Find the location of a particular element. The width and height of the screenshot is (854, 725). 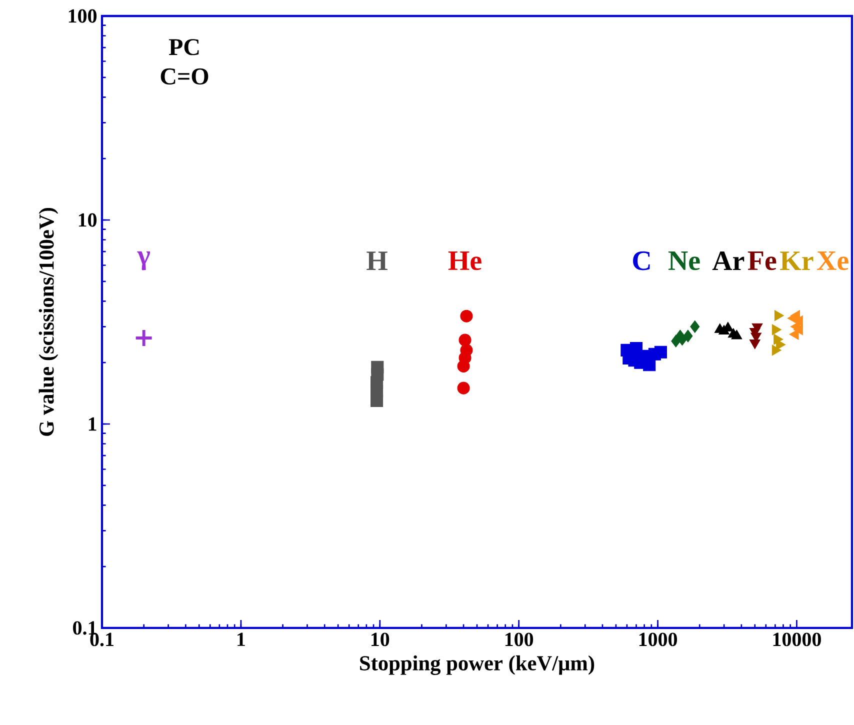

series-label: Ne is located at coordinates (684, 260).